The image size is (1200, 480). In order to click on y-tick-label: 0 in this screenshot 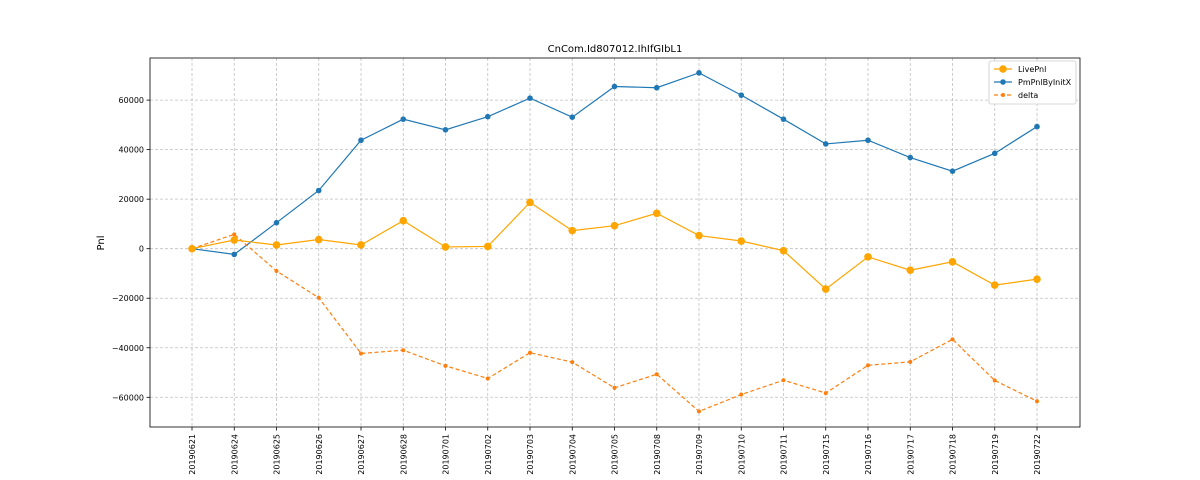, I will do `click(141, 249)`.